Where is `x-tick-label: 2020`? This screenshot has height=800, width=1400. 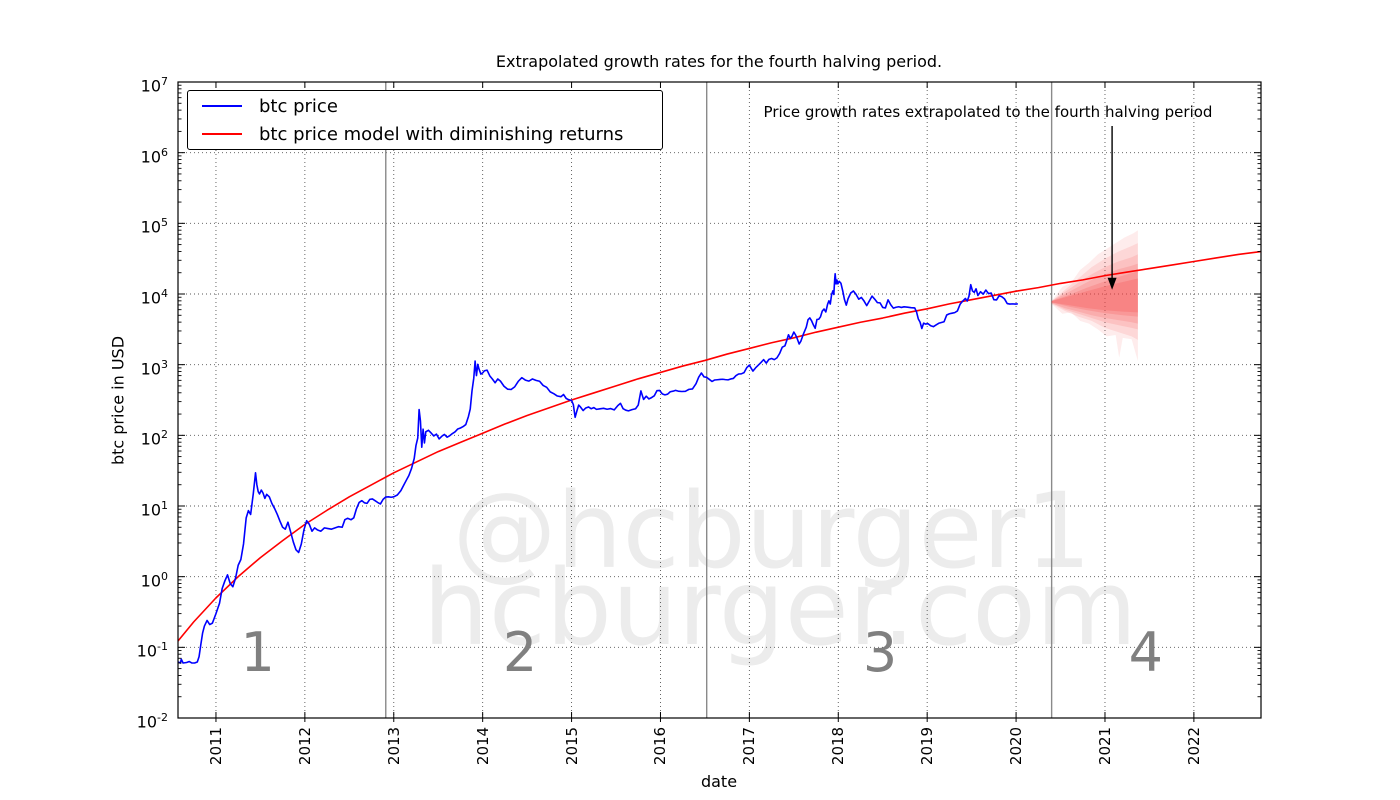 x-tick-label: 2020 is located at coordinates (1016, 746).